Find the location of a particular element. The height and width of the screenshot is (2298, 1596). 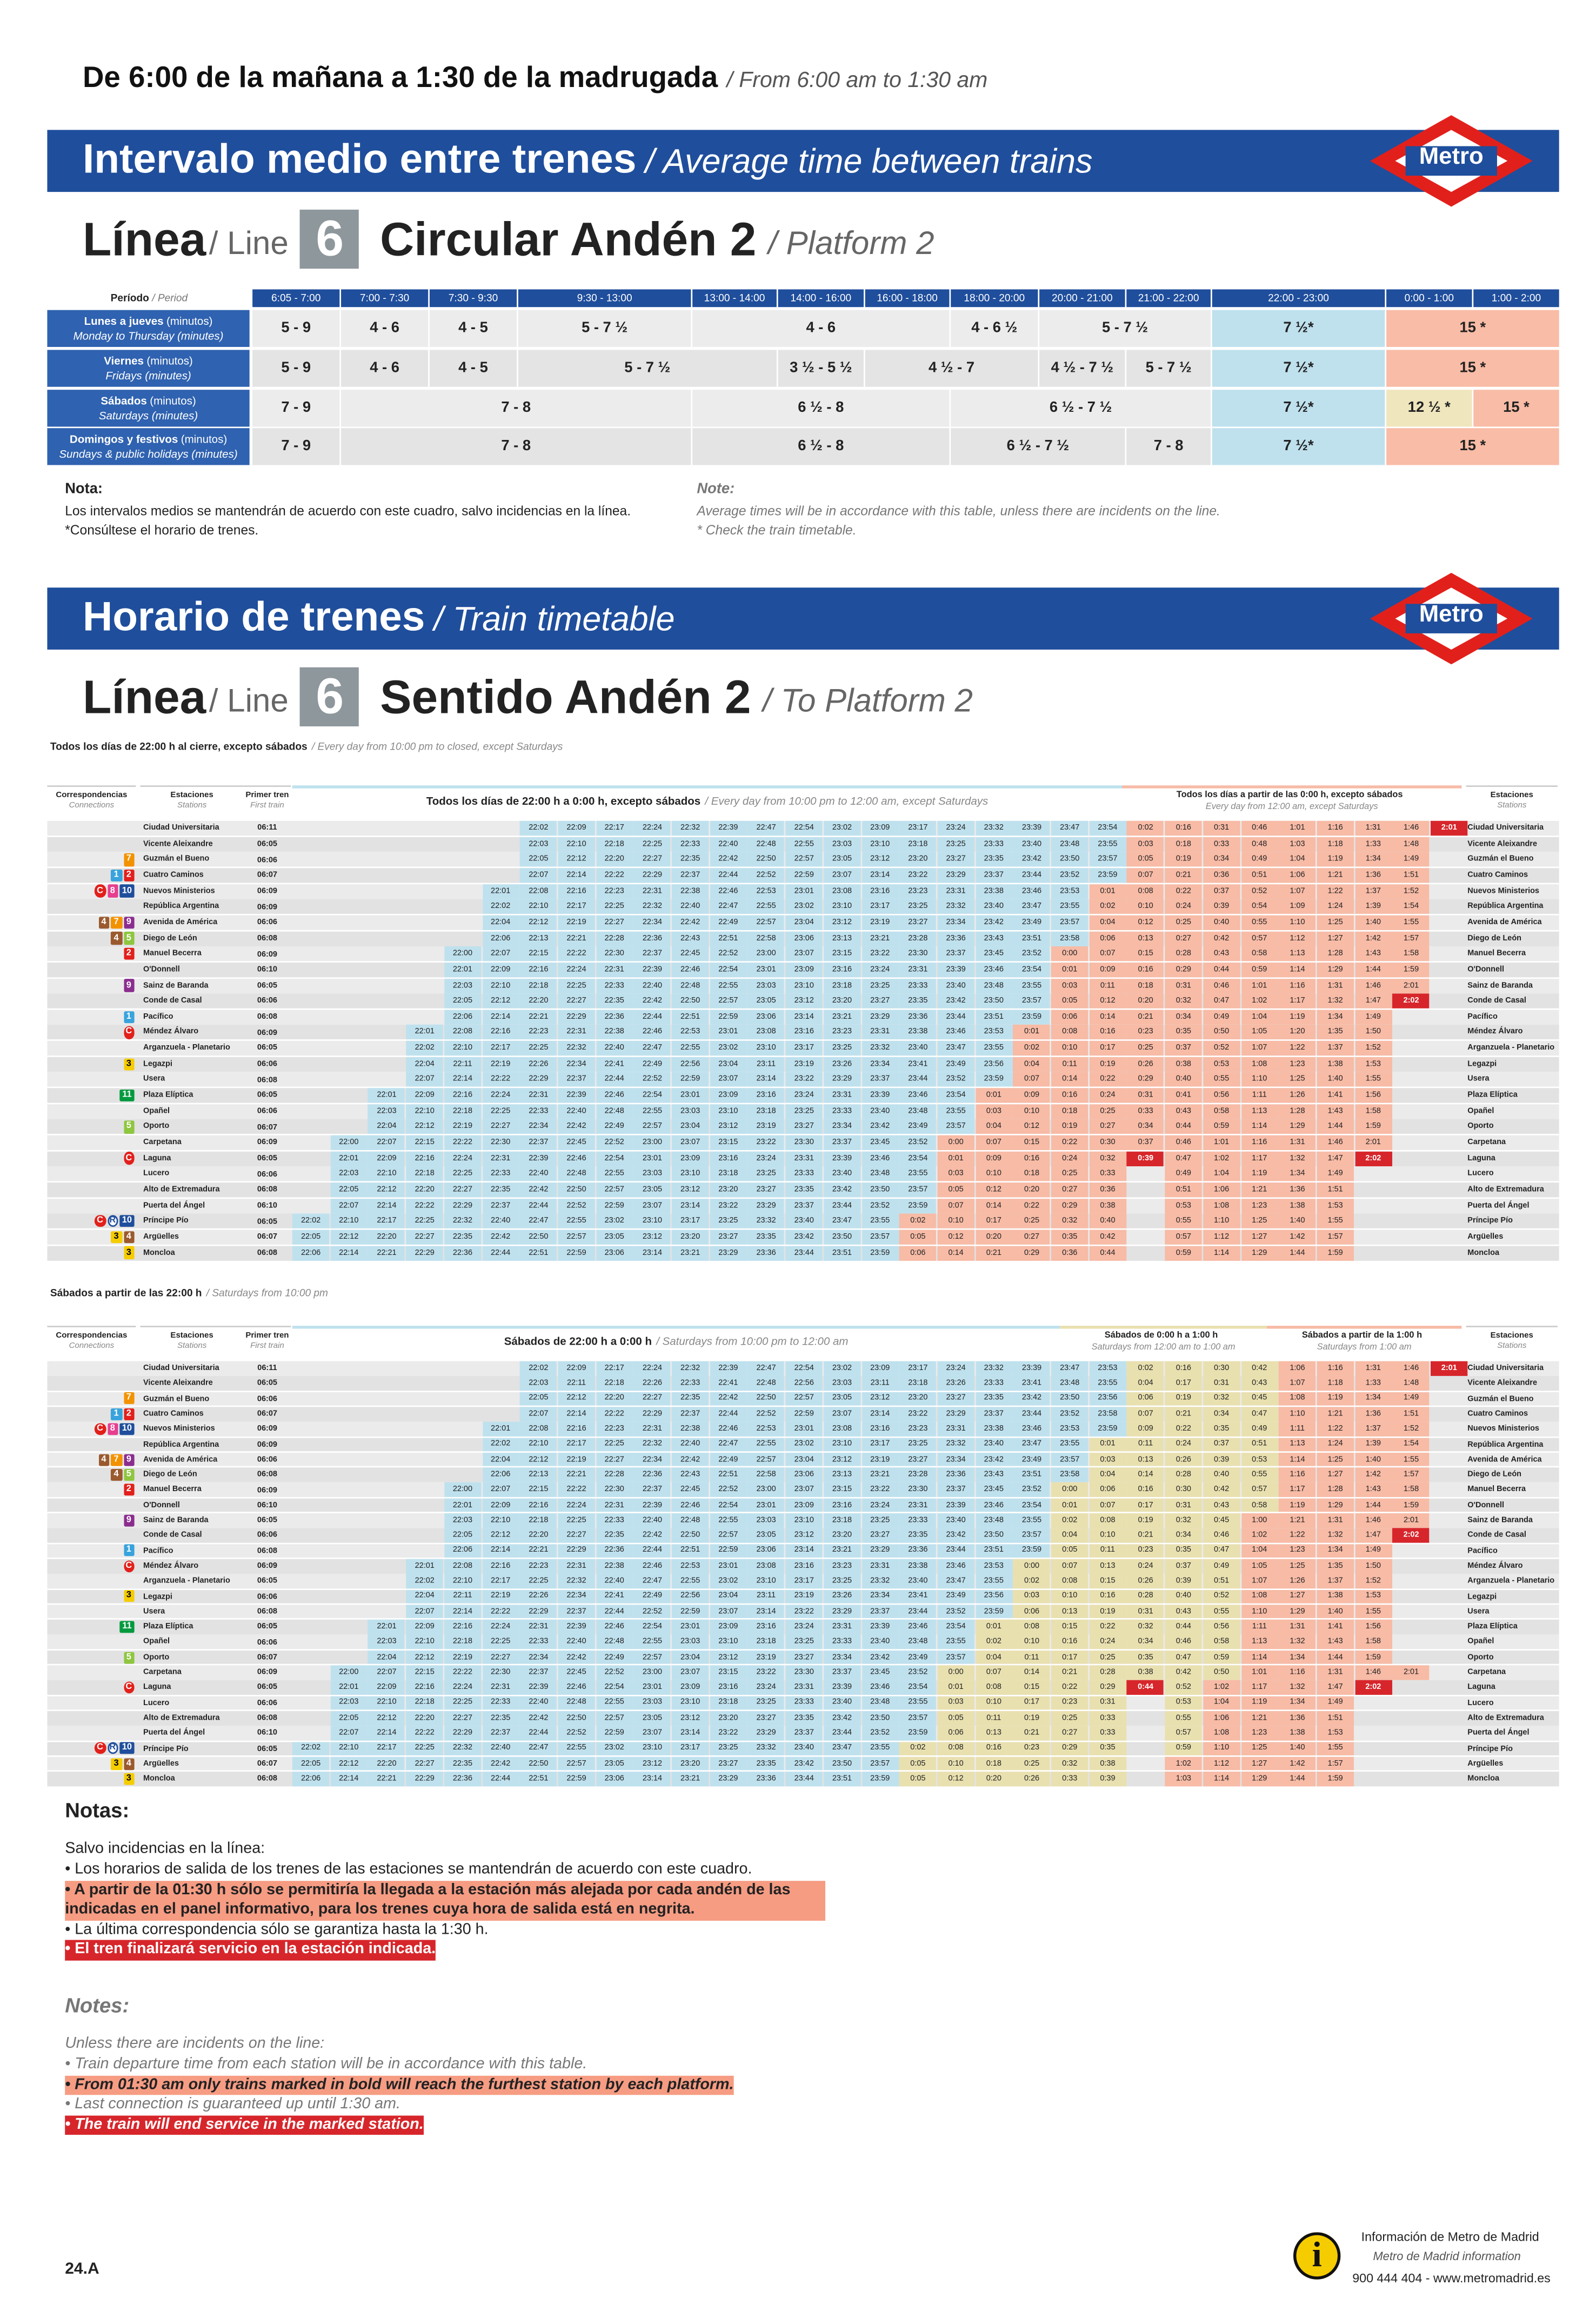

first-train: 06:09 is located at coordinates (267, 1143).